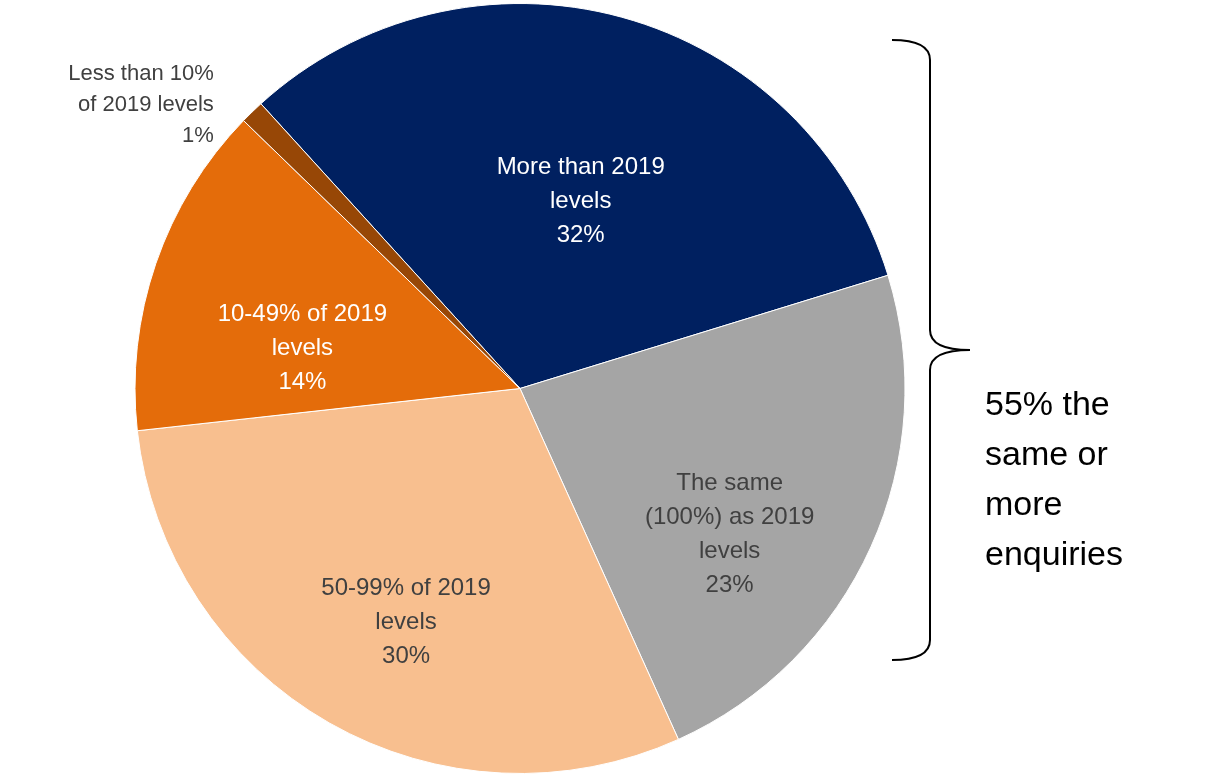  I want to click on slice-label: The same (100%) as 2019 levels, so click(729, 516).